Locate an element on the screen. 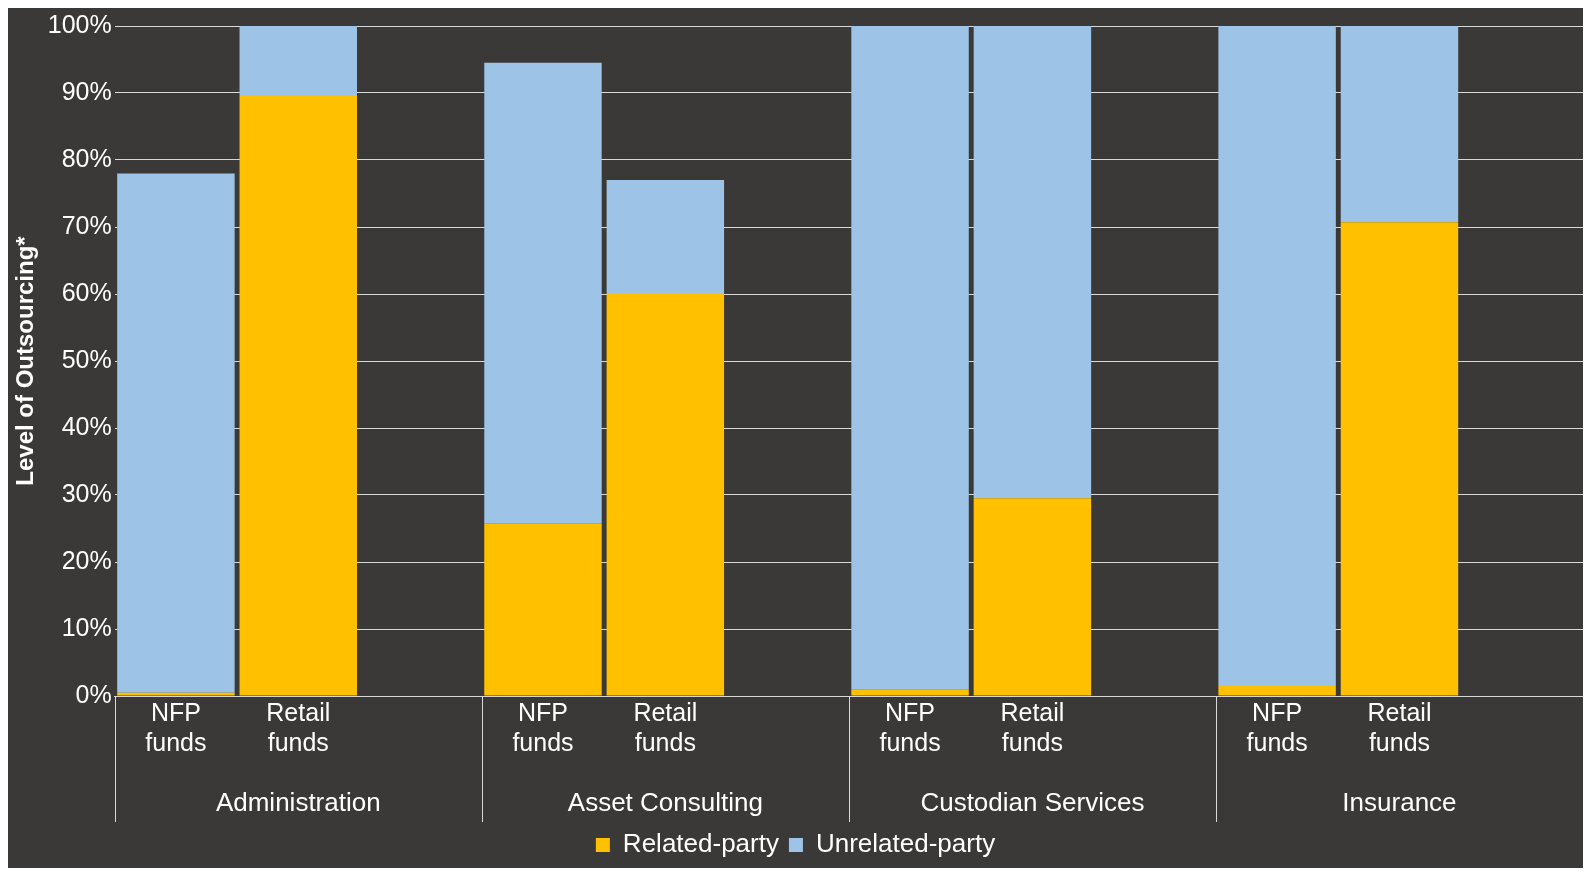 The height and width of the screenshot is (876, 1591). y-tick-label: 10% is located at coordinates (86, 626).